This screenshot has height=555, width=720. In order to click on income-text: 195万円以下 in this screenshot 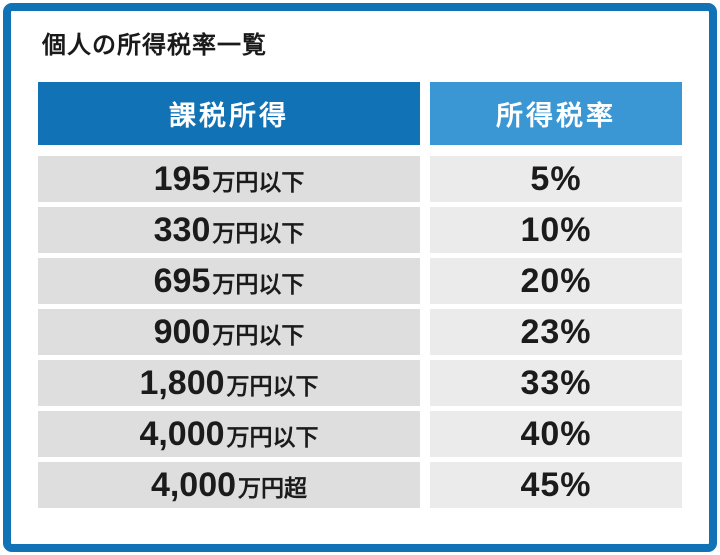, I will do `click(229, 179)`.